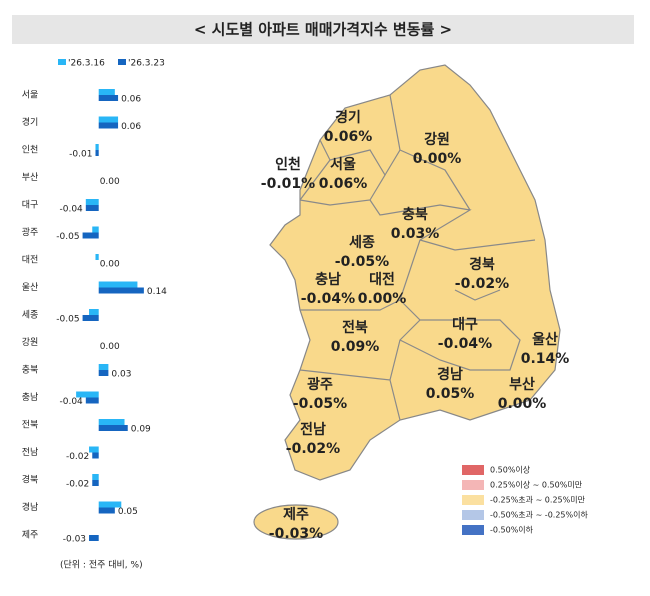  What do you see at coordinates (288, 164) in the screenshot?
I see `region-name: 인천` at bounding box center [288, 164].